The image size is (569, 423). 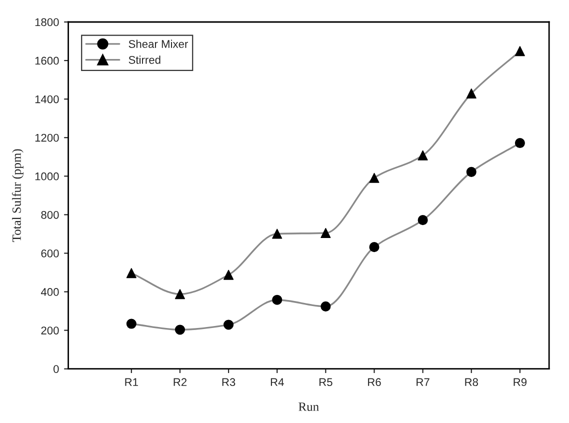 What do you see at coordinates (56, 369) in the screenshot?
I see `y-tick-label: 0` at bounding box center [56, 369].